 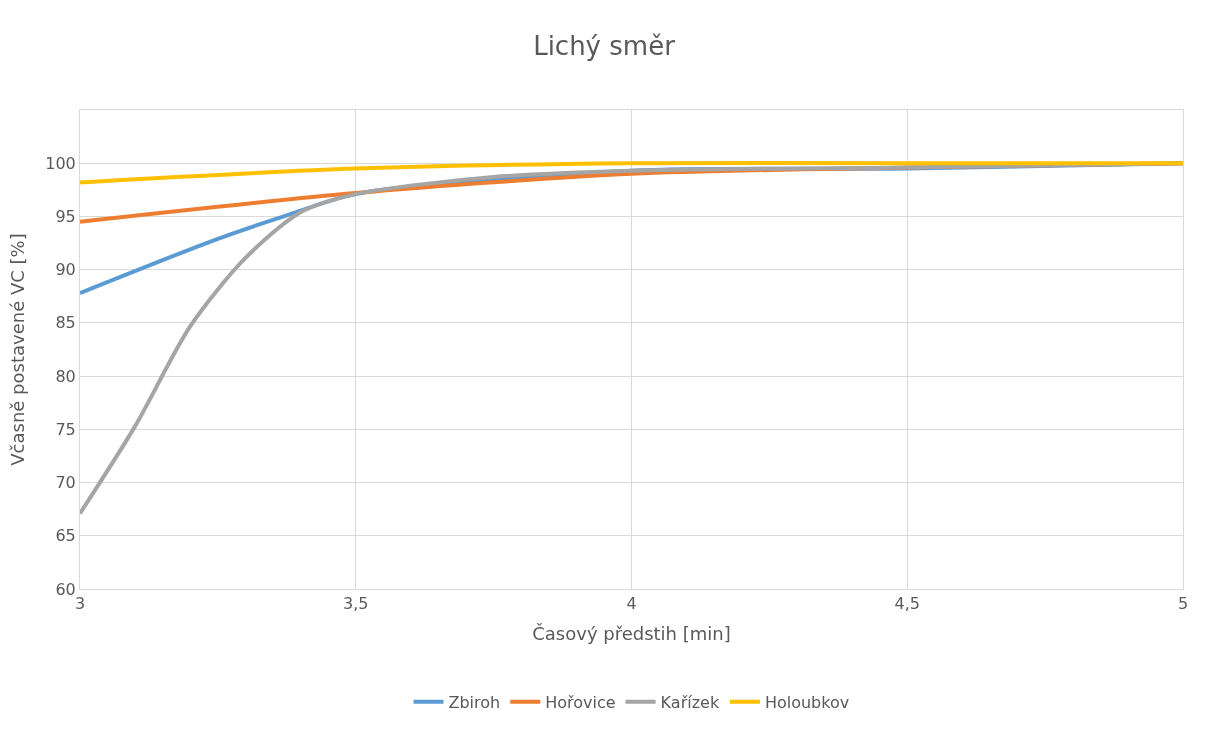 I want to click on y-tick-label: 65, so click(x=65, y=536).